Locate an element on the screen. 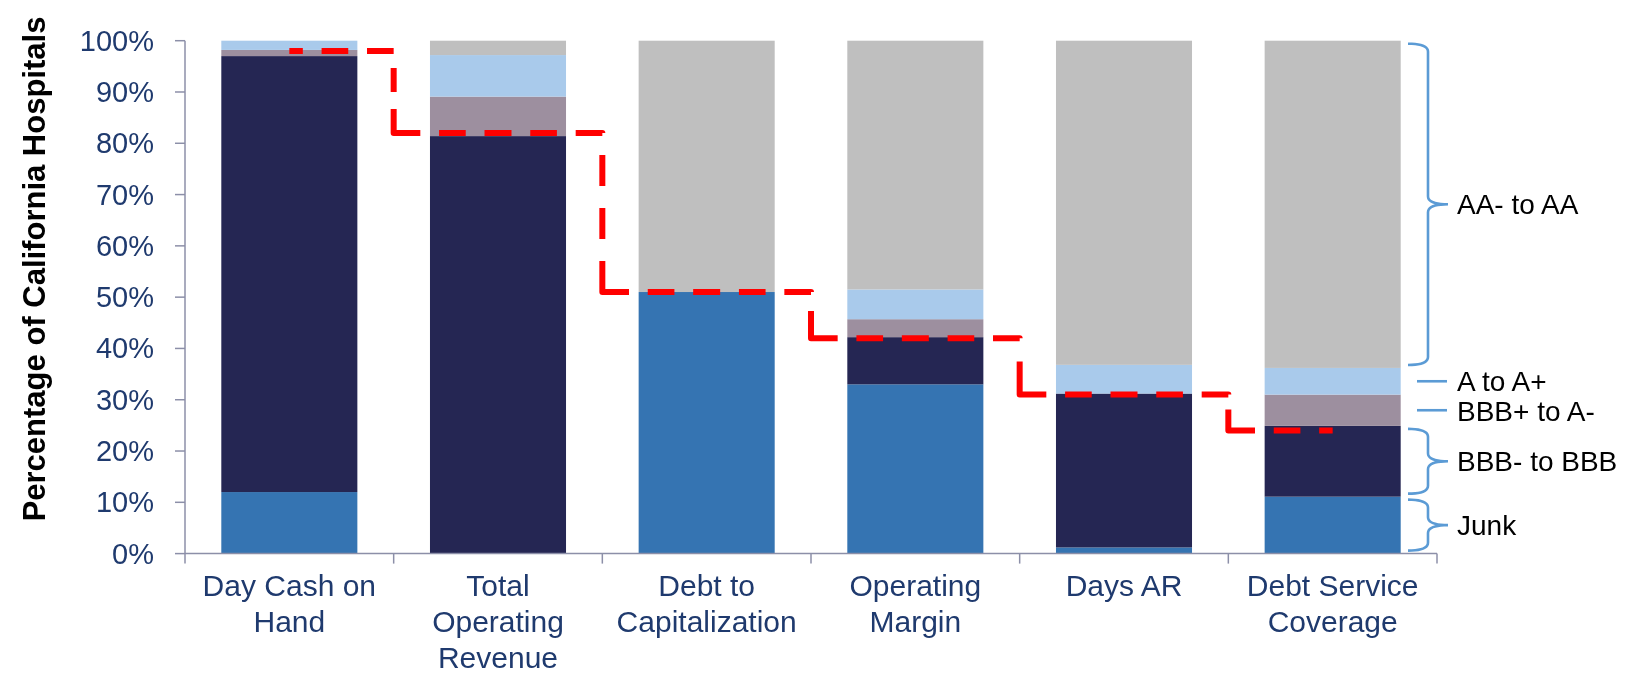  x-tick-label: Debt to Capitalization is located at coordinates (706, 603).